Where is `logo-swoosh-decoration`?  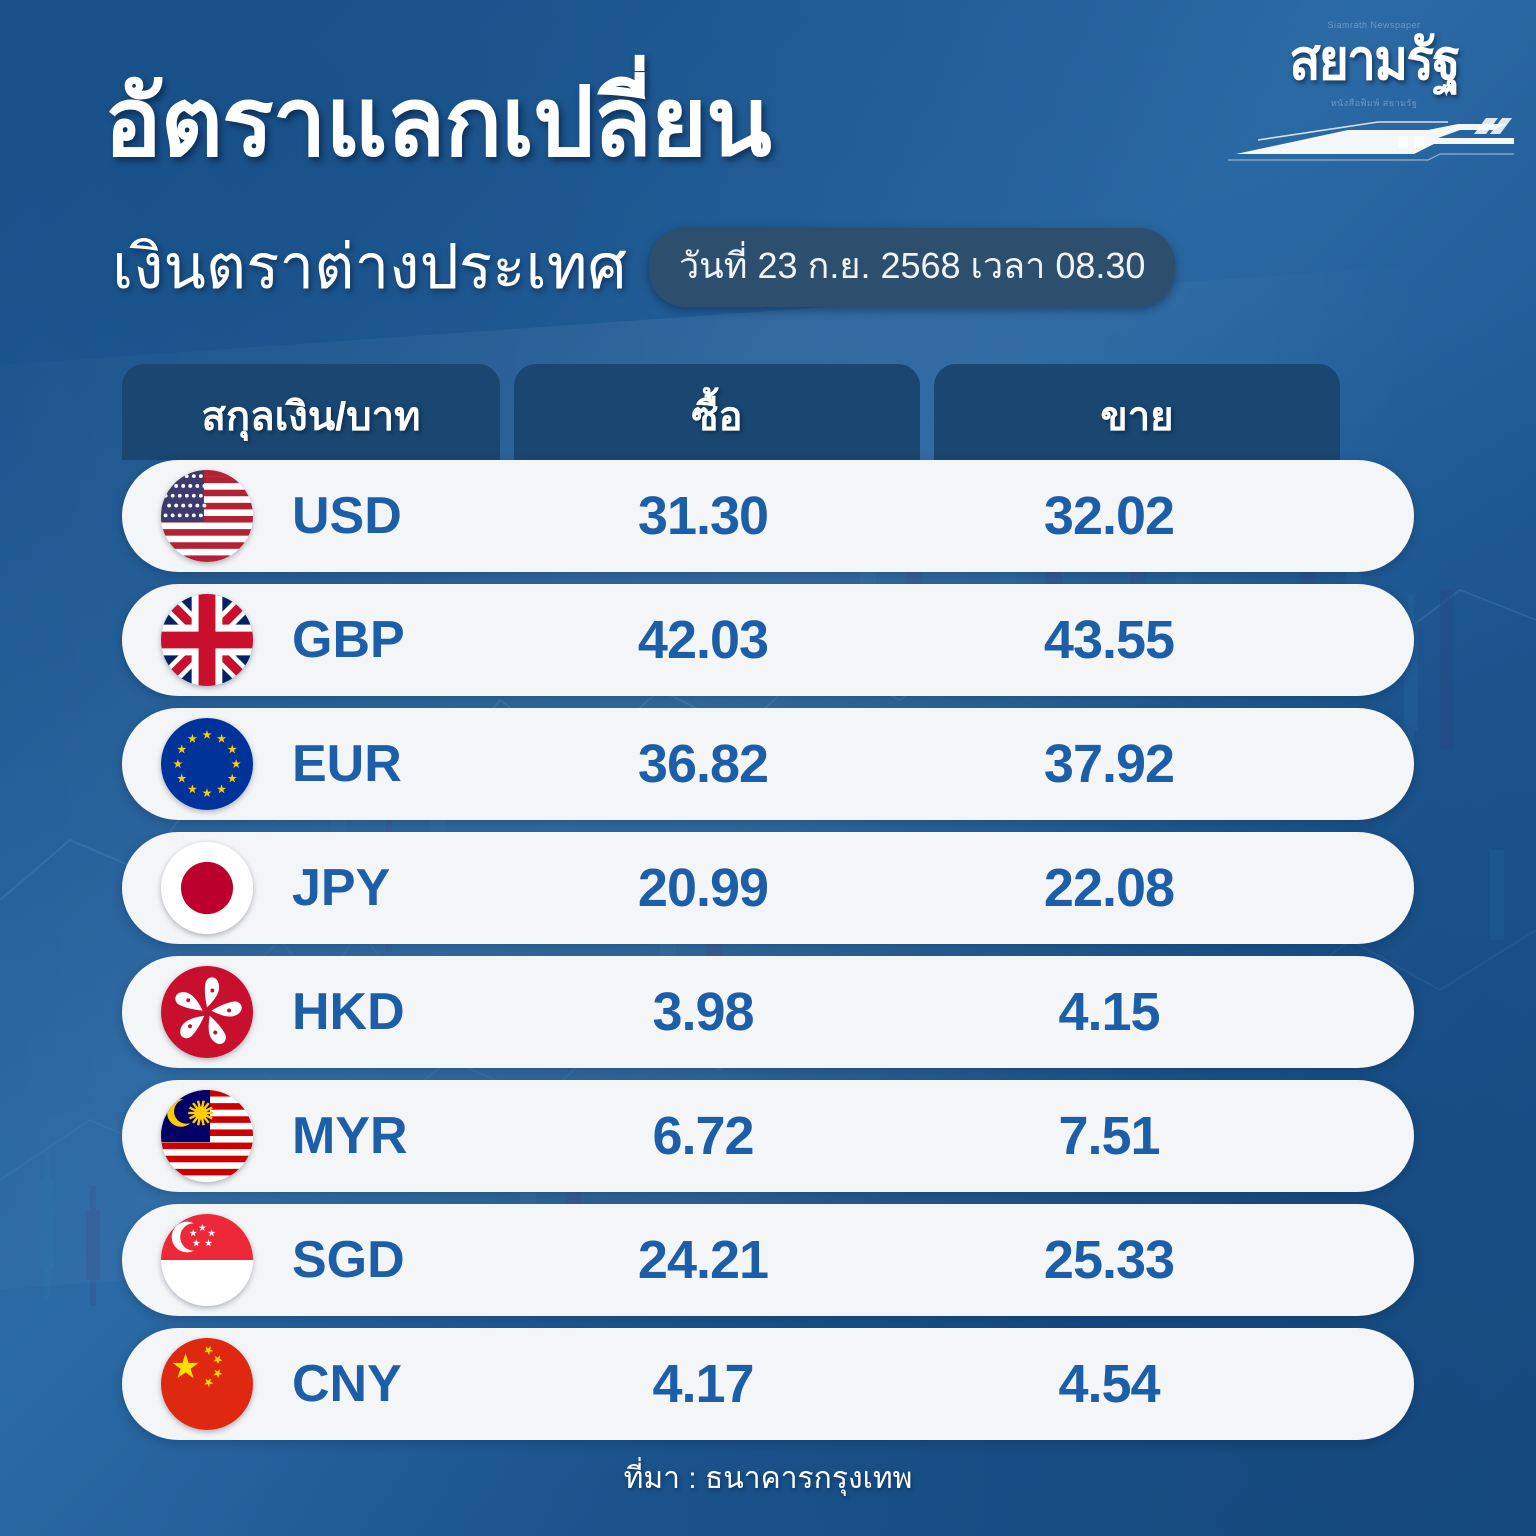
logo-swoosh-decoration is located at coordinates (1371, 139).